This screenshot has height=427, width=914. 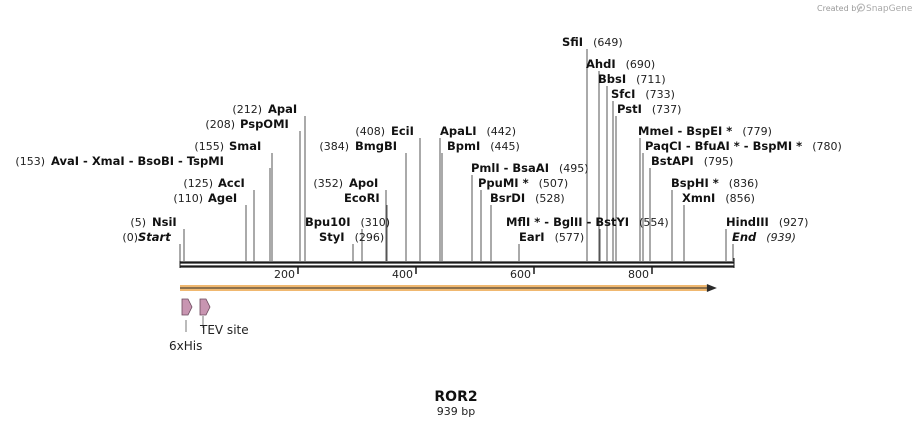 I want to click on enzyme-name: BspEI, so click(x=704, y=131).